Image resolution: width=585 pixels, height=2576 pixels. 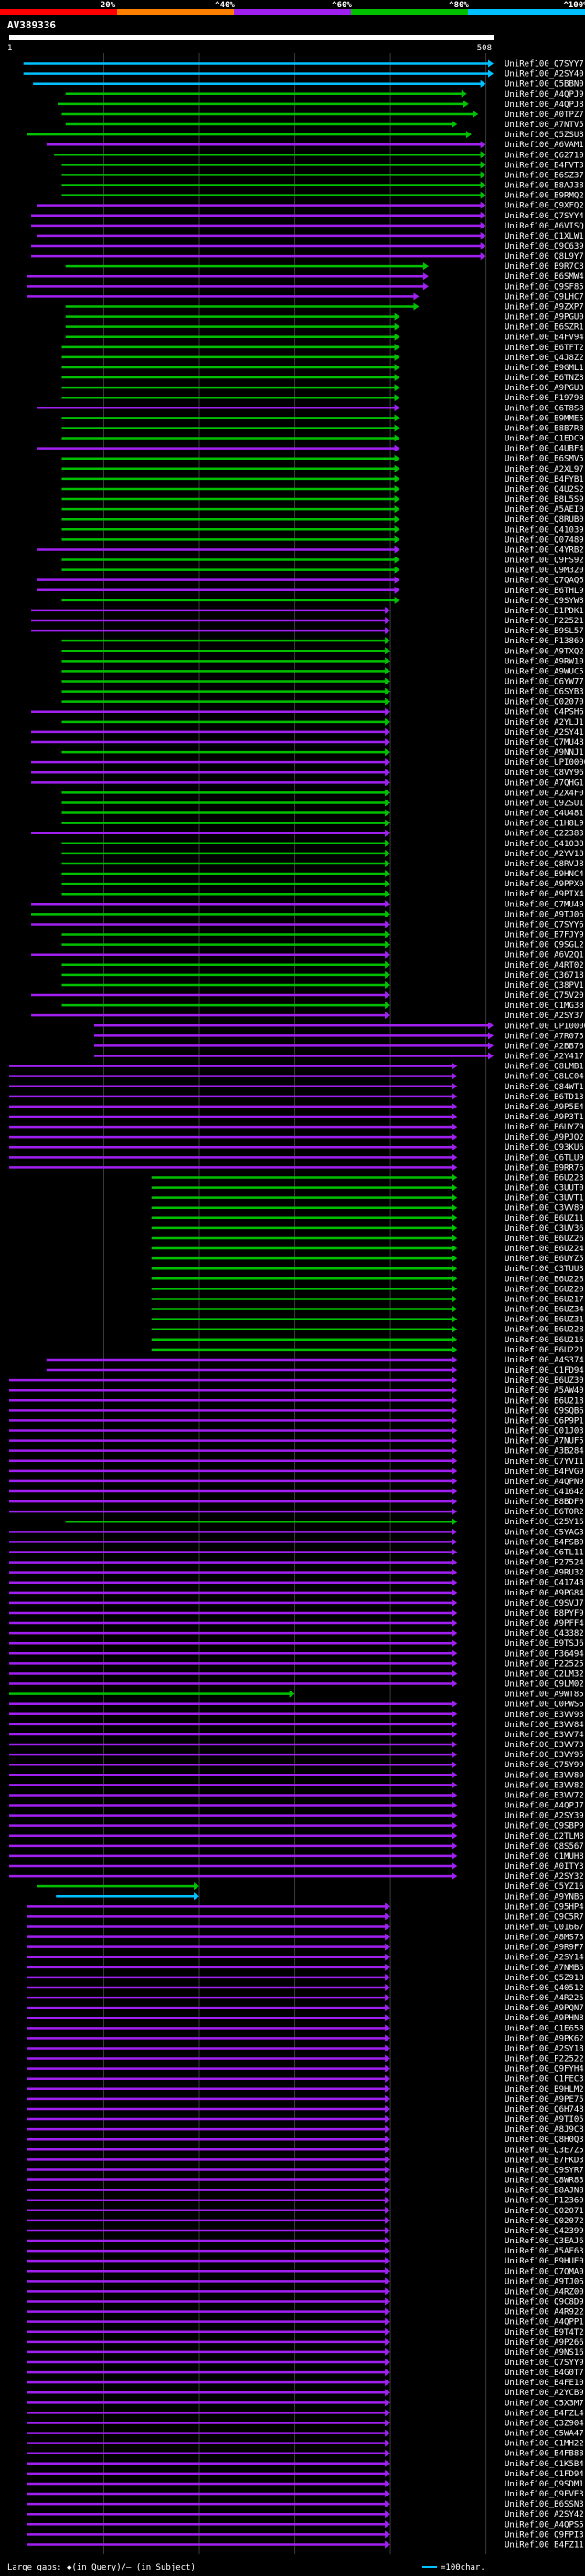 What do you see at coordinates (323, 348) in the screenshot?
I see `hit-row: UniRef100_B6TFT2` at bounding box center [323, 348].